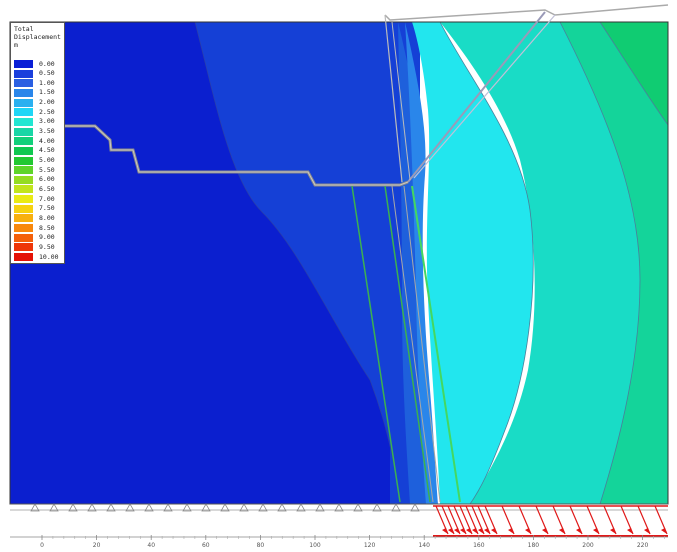 The image size is (677, 552). I want to click on legend-title-line-3: m, so click(16, 45).